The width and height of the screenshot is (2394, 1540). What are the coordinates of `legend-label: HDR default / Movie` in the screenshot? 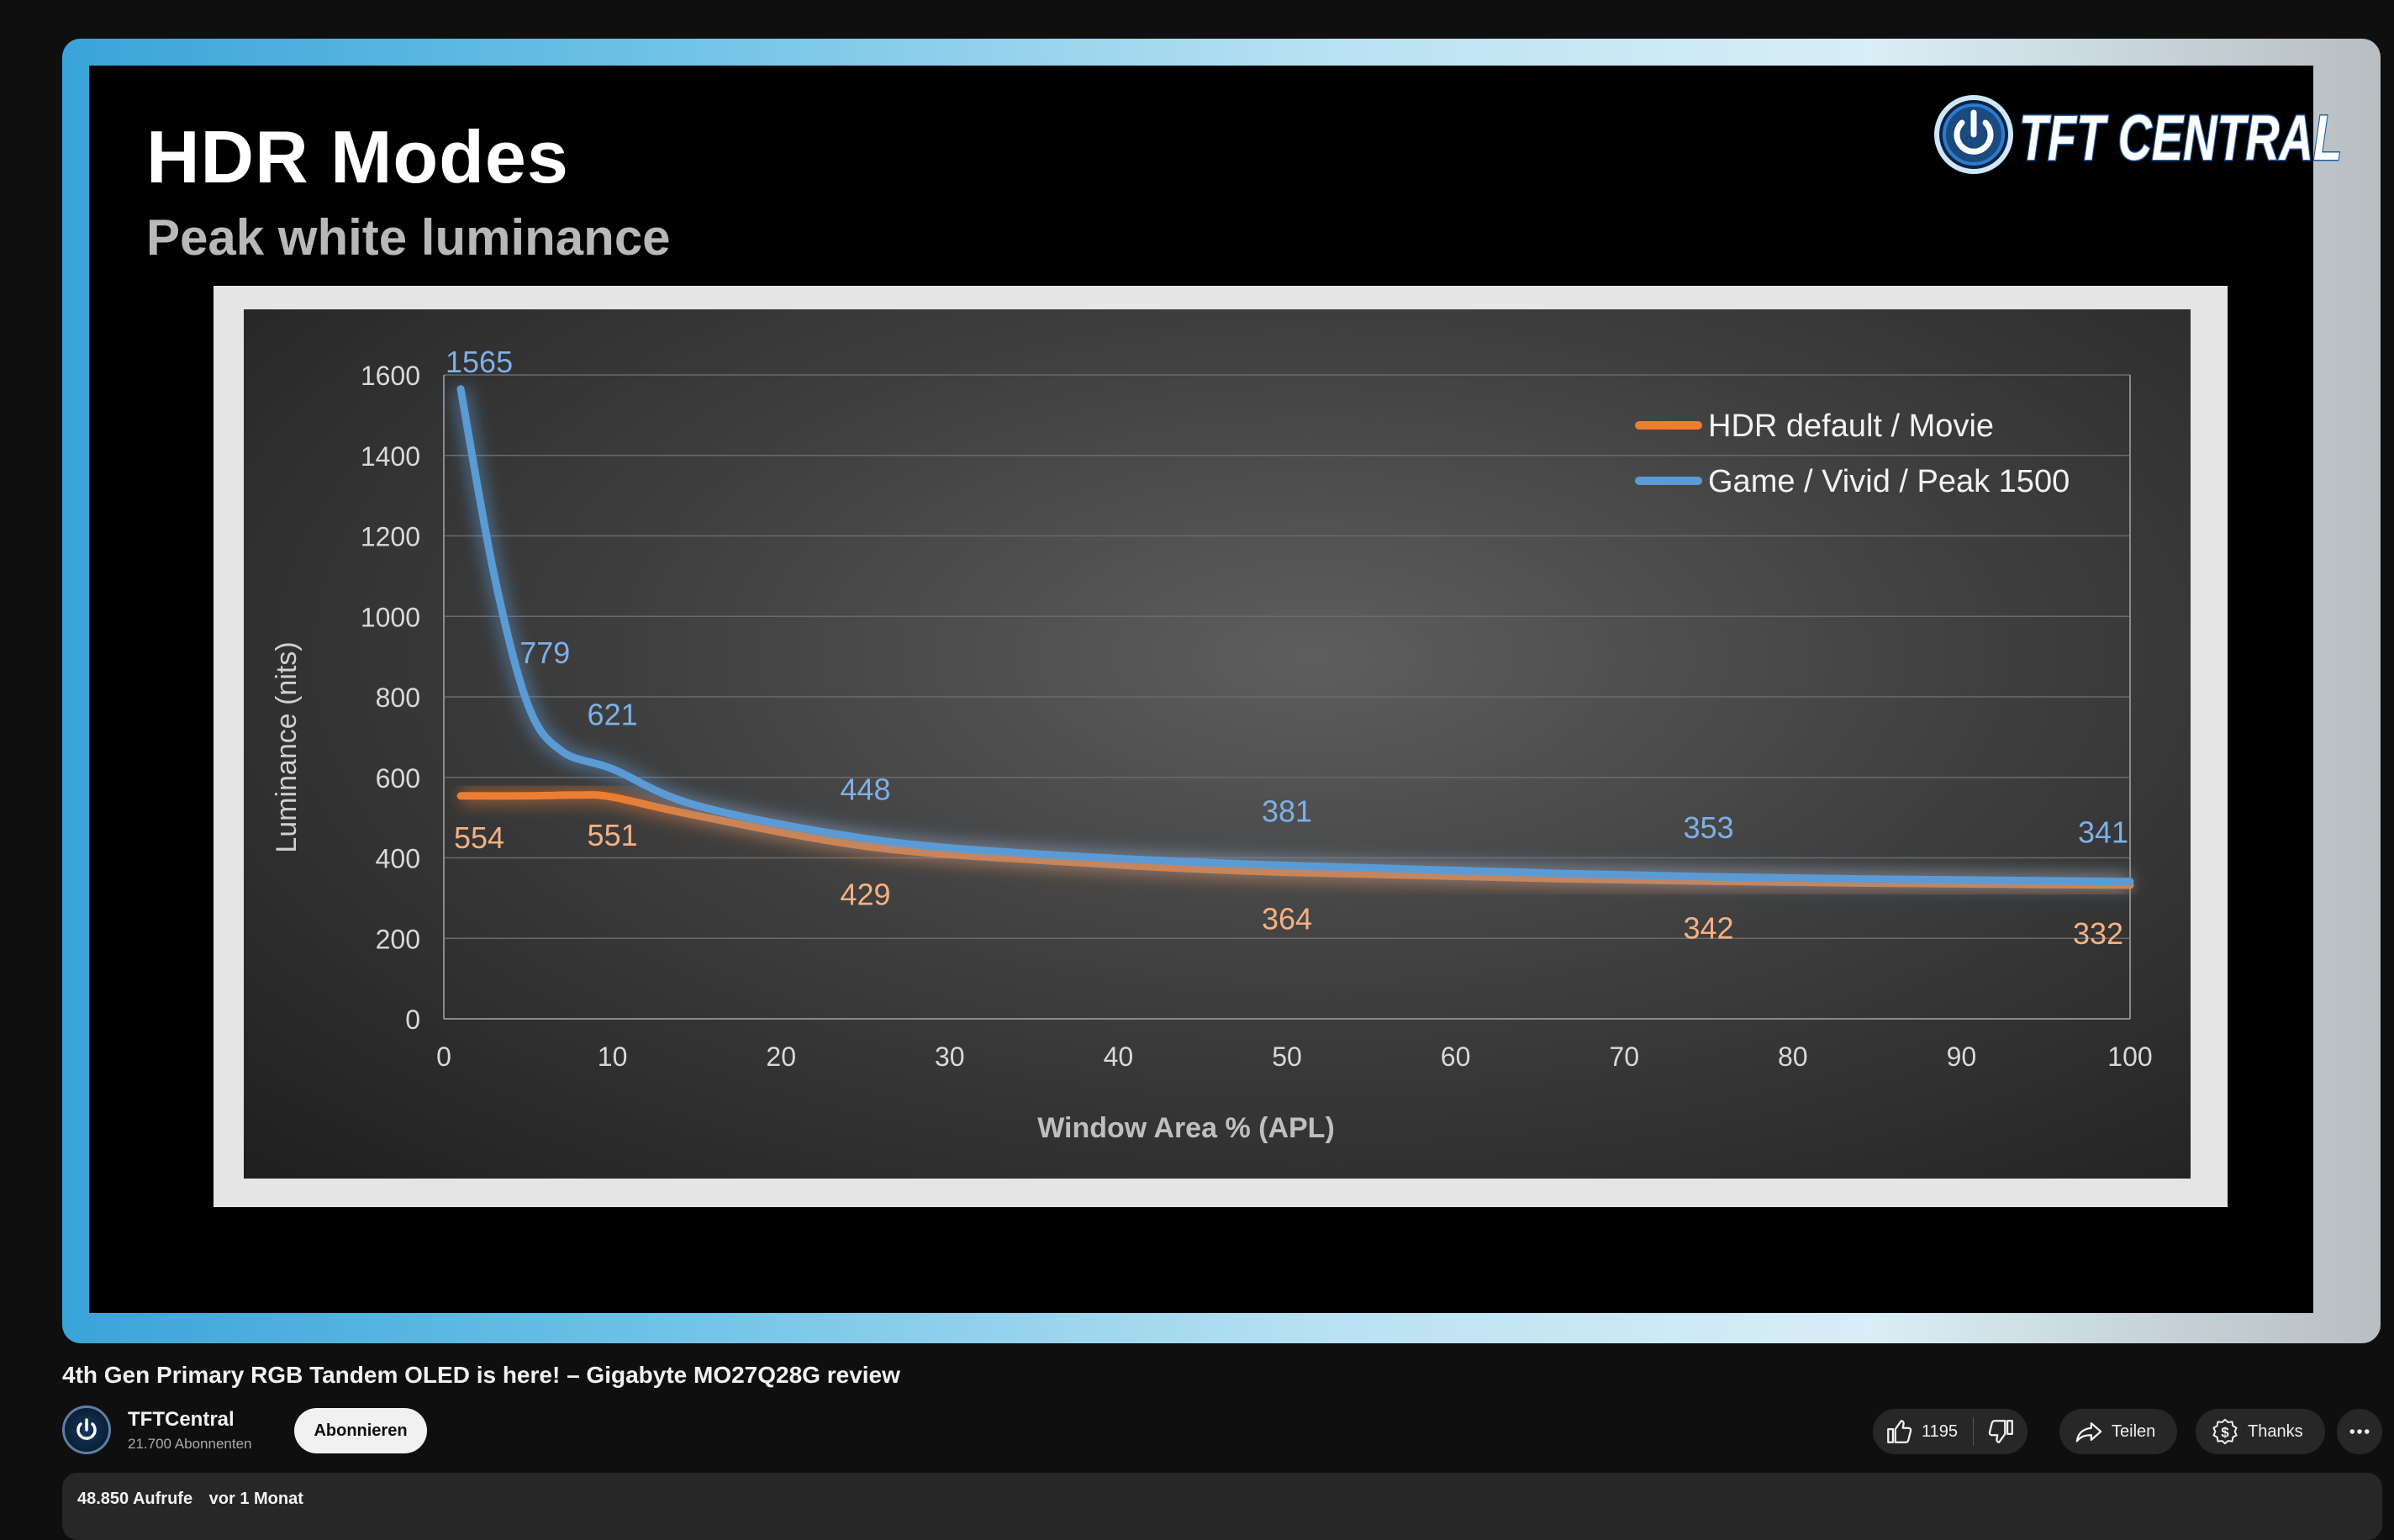 It's located at (1851, 426).